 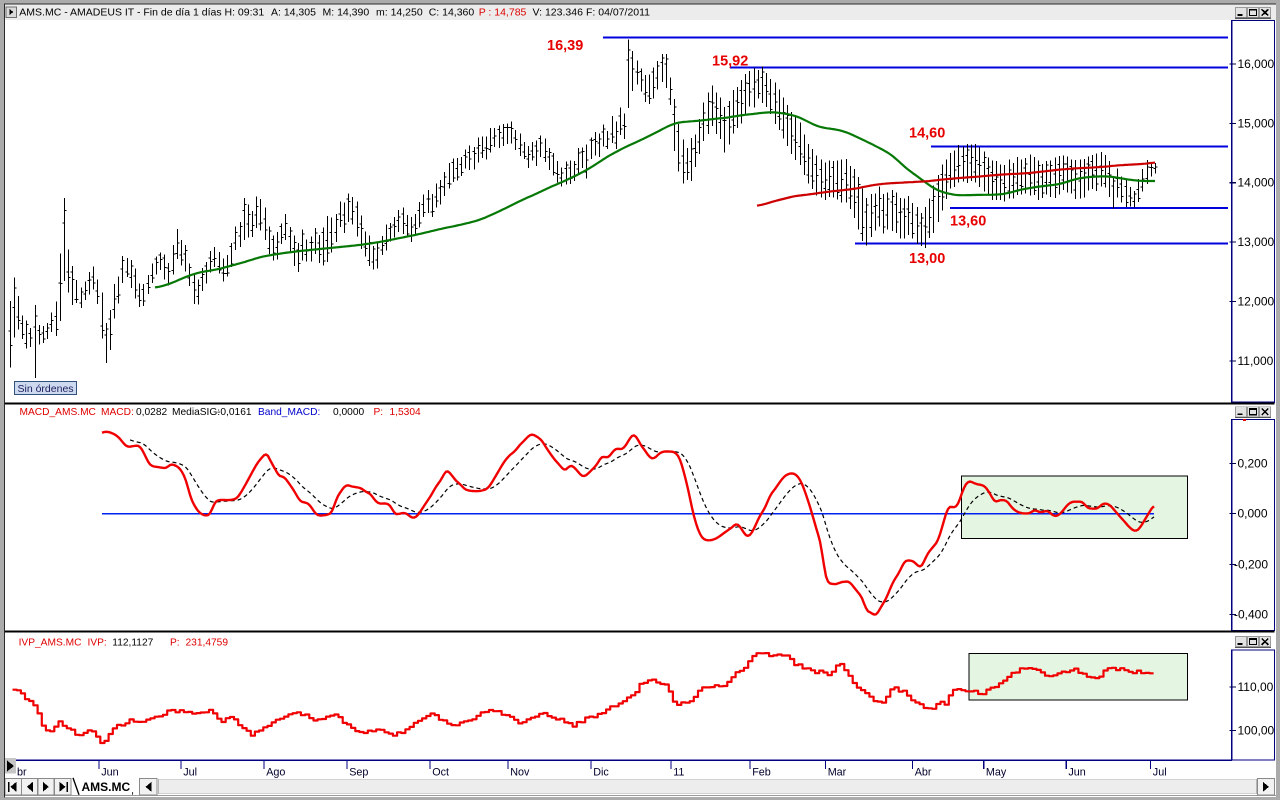 What do you see at coordinates (151, 412) in the screenshot?
I see `svg-text: 0,0282` at bounding box center [151, 412].